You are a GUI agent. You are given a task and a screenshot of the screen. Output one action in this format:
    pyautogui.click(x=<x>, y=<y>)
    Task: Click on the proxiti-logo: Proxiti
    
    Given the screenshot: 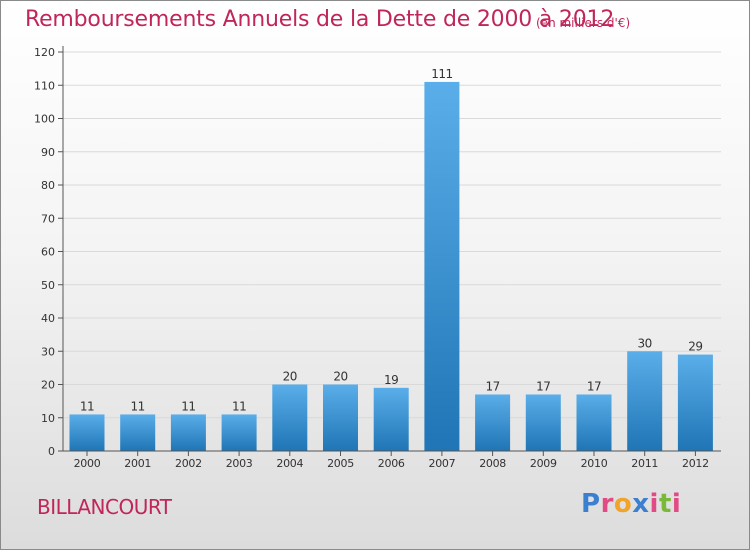 What is the action you would take?
    pyautogui.click(x=631, y=504)
    